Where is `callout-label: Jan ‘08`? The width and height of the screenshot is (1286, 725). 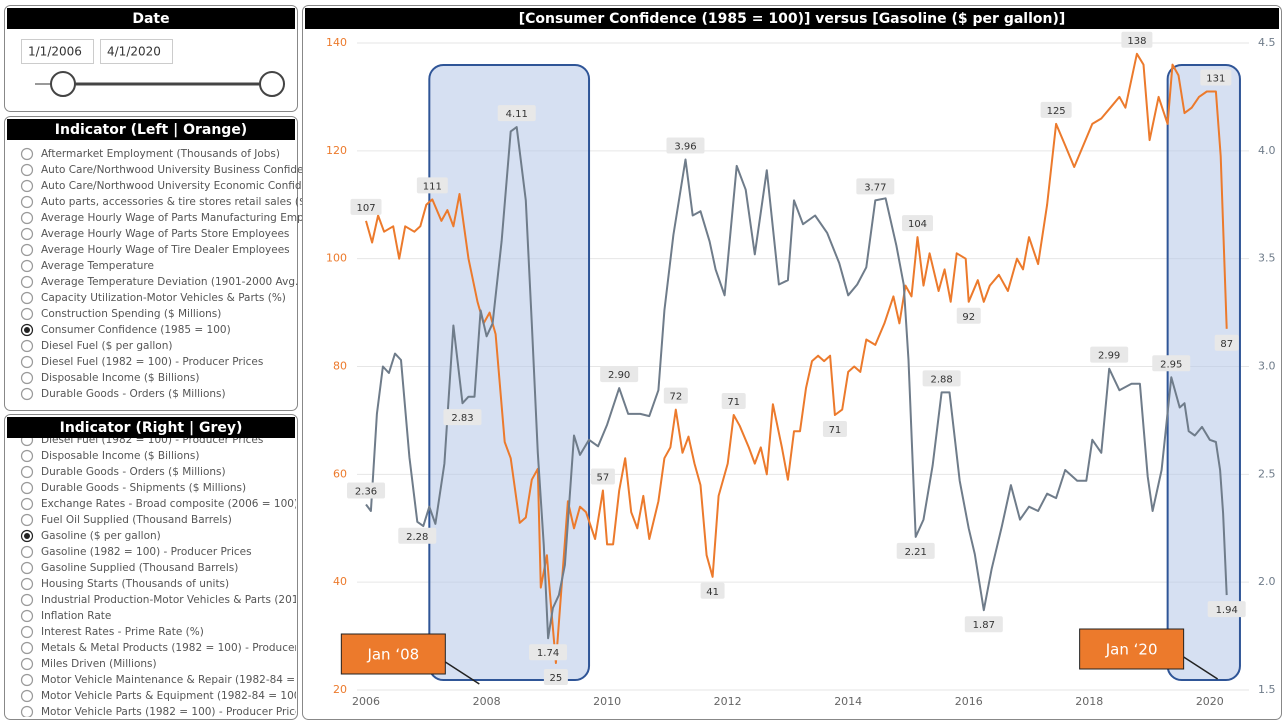
callout-label: Jan ‘08 is located at coordinates (392, 655).